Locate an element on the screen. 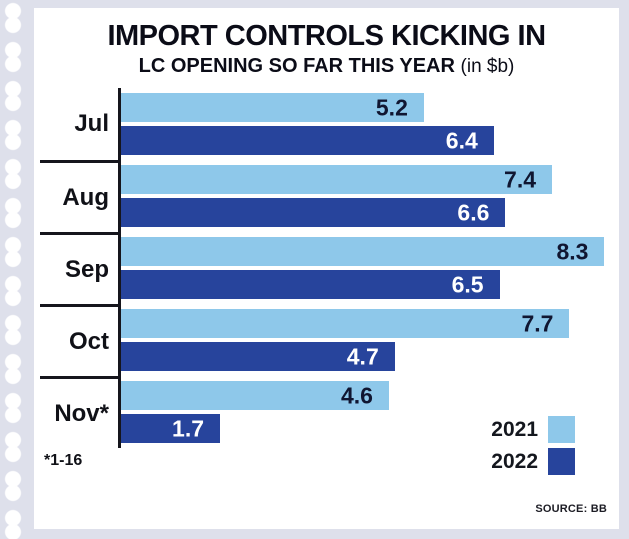 Image resolution: width=629 pixels, height=539 pixels. bars-group: 8.3 6.5 is located at coordinates (368, 268).